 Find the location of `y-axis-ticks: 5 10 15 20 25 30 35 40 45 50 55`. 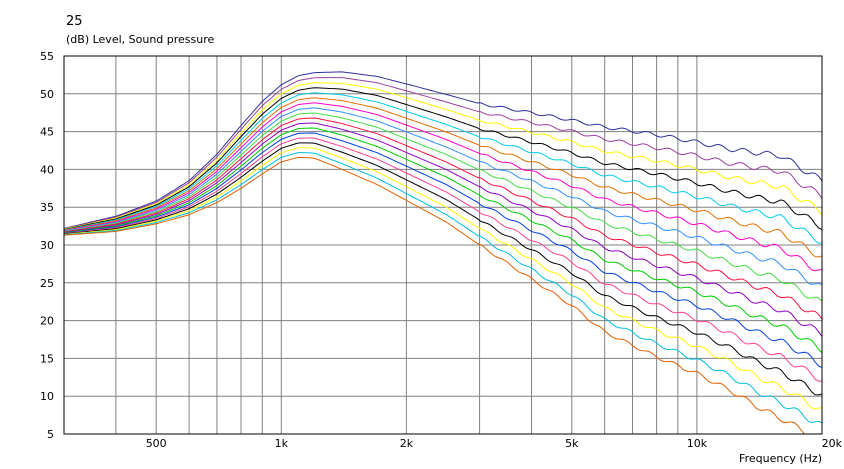

y-axis-ticks: 5 10 15 20 25 30 35 40 45 50 55 is located at coordinates (47, 245).